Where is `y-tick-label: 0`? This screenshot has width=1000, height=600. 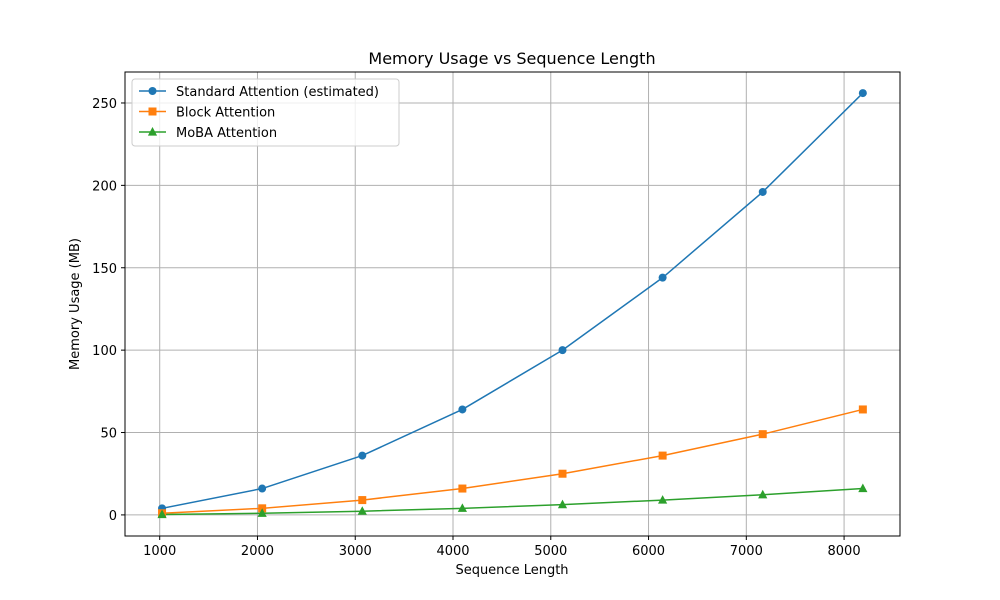
y-tick-label: 0 is located at coordinates (113, 516).